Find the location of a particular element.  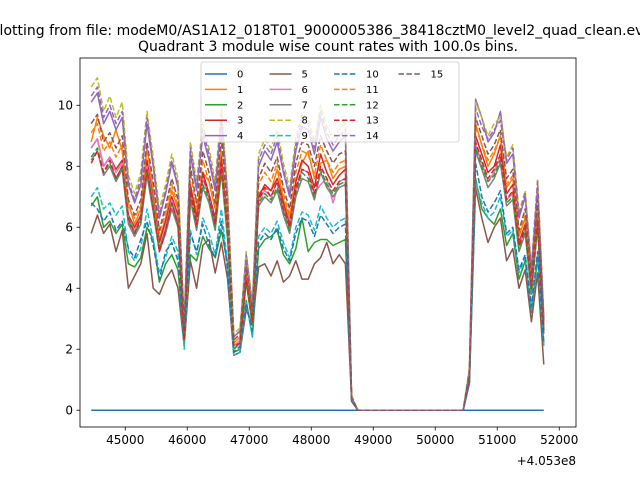

legend-label-5: 5 is located at coordinates (305, 75).